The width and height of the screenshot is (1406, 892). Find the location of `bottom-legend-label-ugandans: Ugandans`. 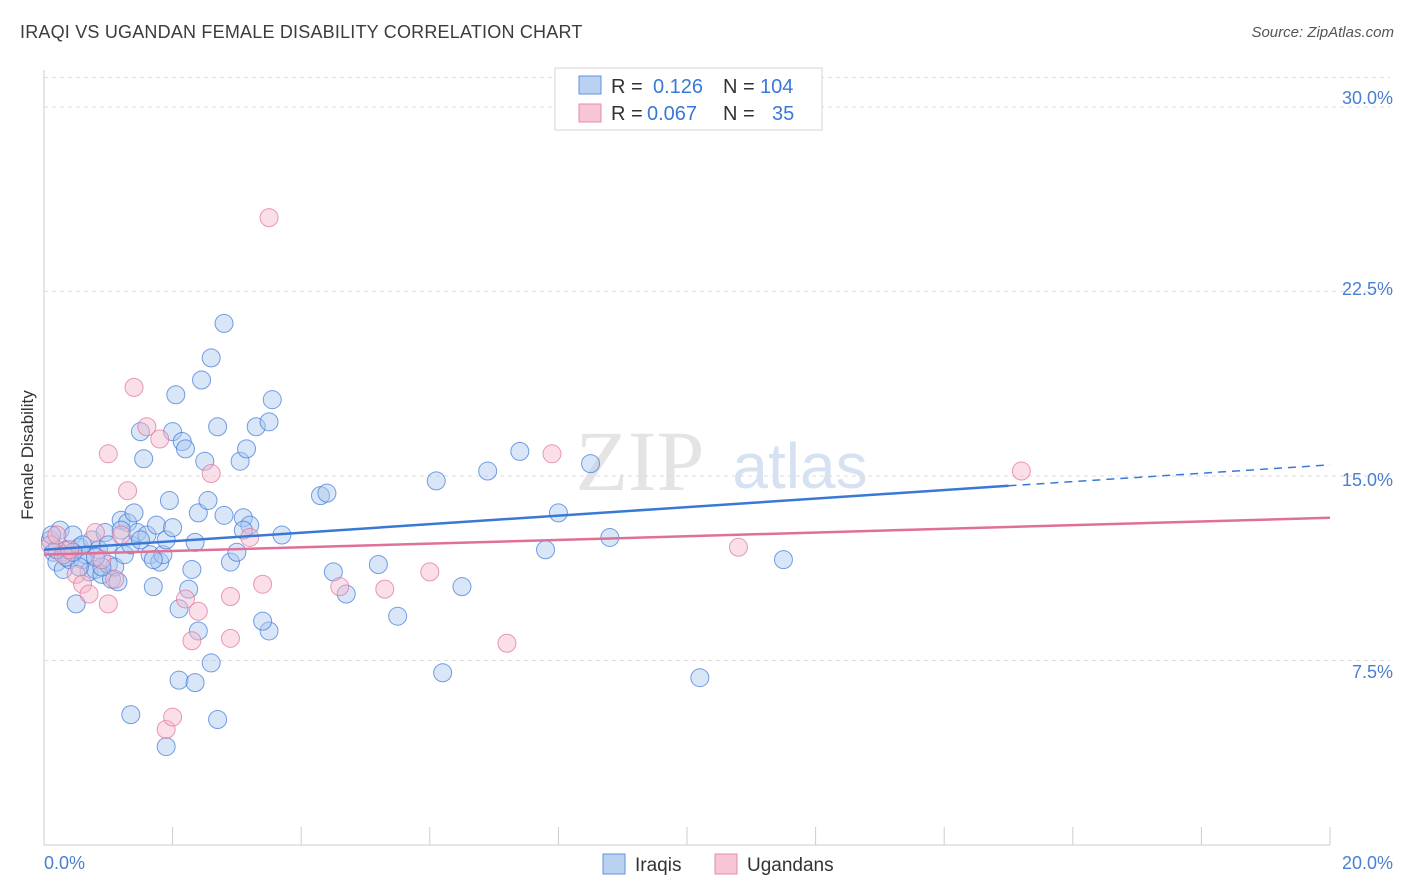

bottom-legend-label-ugandans: Ugandans is located at coordinates (790, 865).